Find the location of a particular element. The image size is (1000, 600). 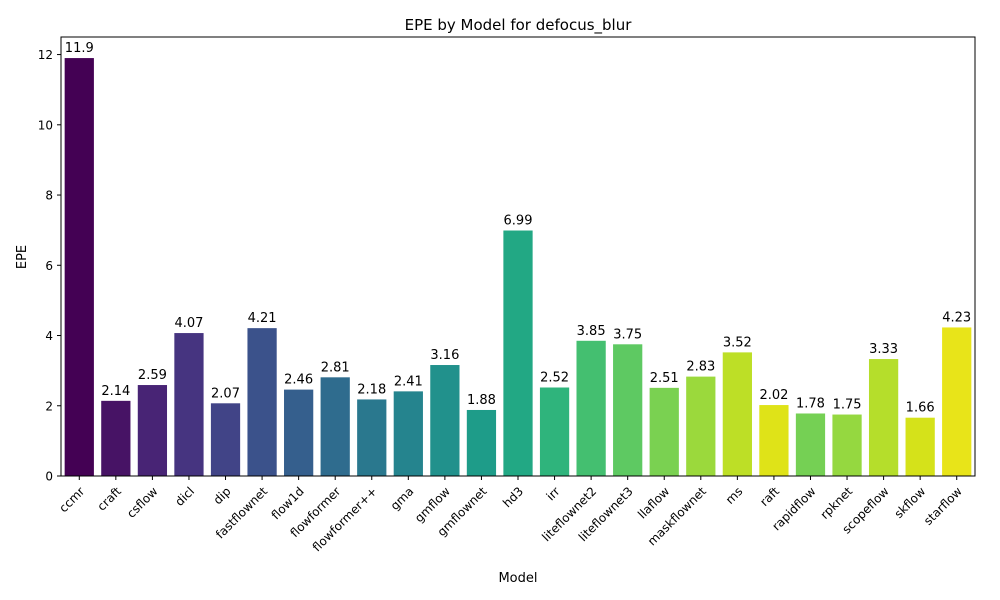

bar-skflow is located at coordinates (920, 446).